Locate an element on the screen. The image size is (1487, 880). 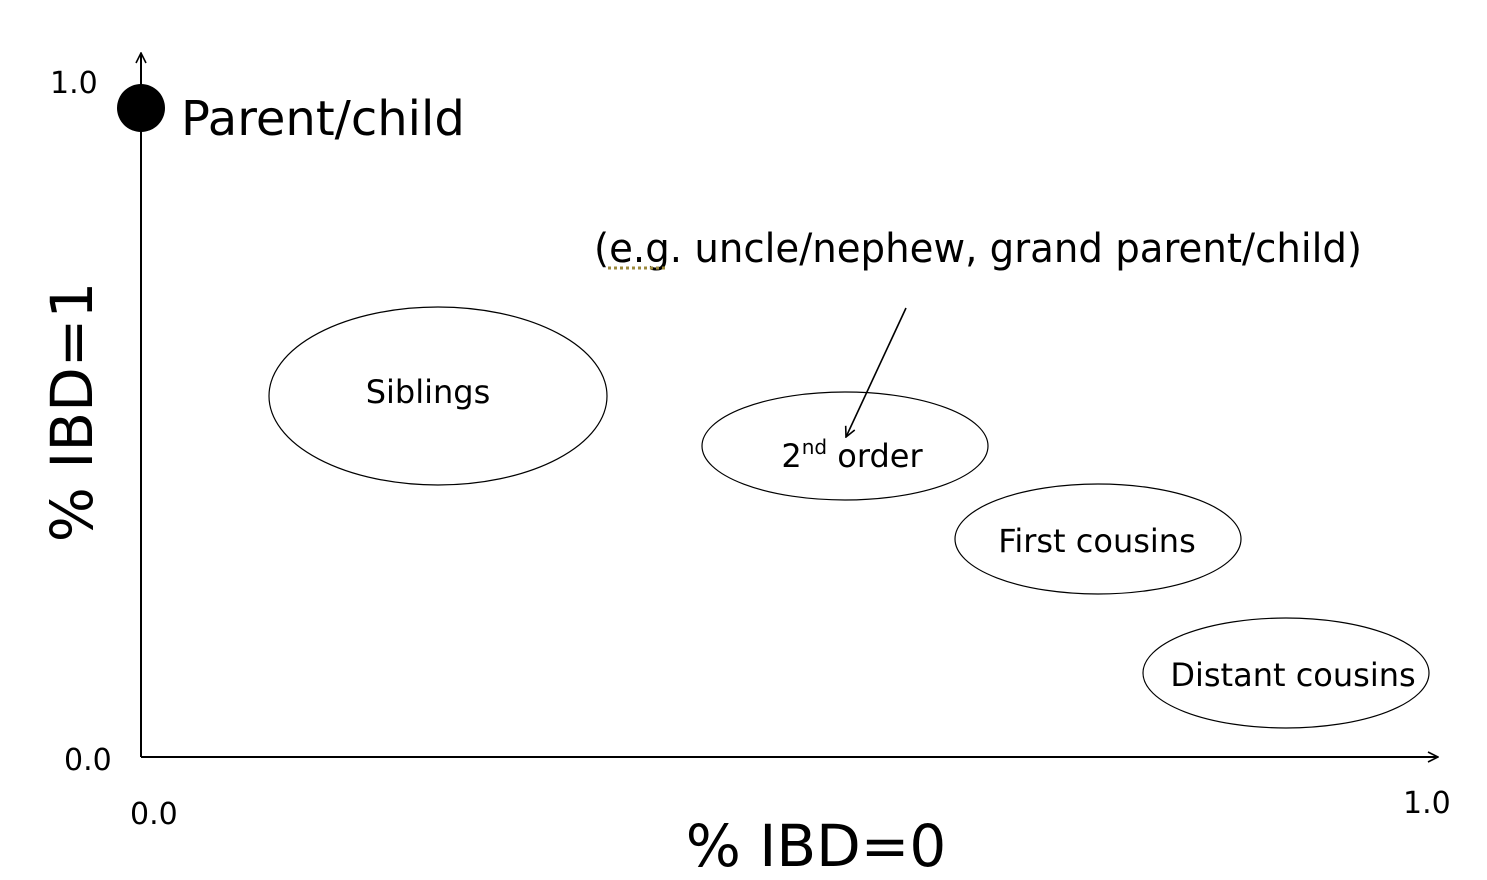
y-tick-top: 1.0 is located at coordinates (74, 83).